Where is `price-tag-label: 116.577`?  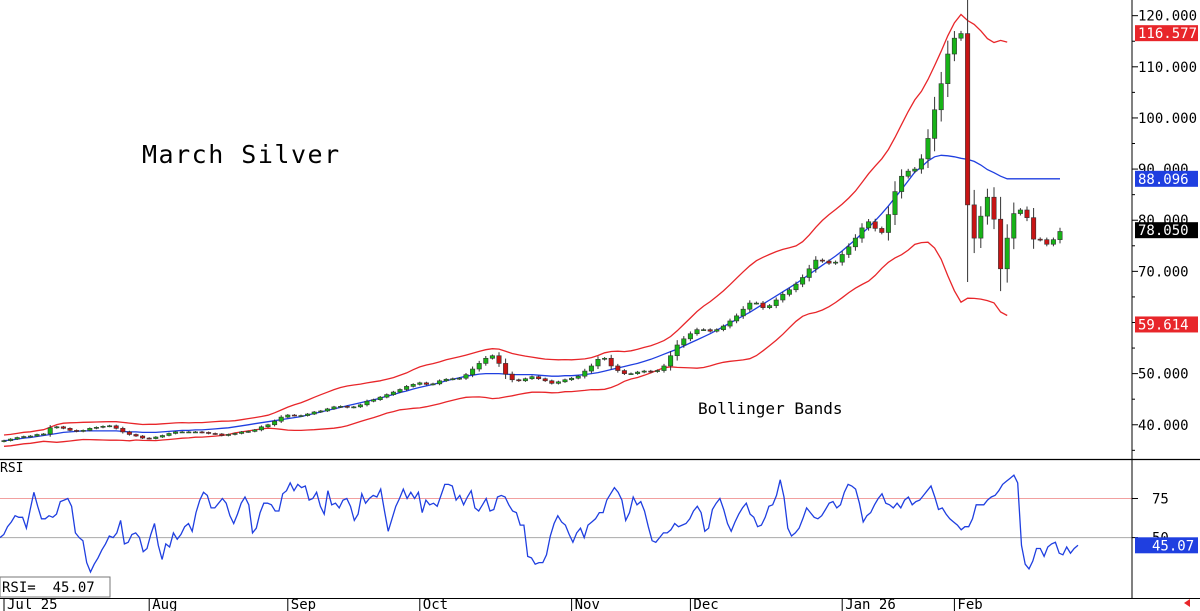 price-tag-label: 116.577 is located at coordinates (1167, 34).